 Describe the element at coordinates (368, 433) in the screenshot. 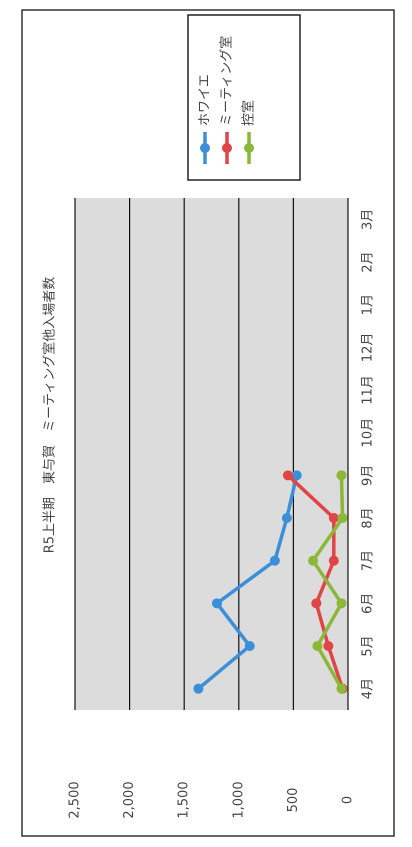

I see `x-tick-label: 10月` at that location.